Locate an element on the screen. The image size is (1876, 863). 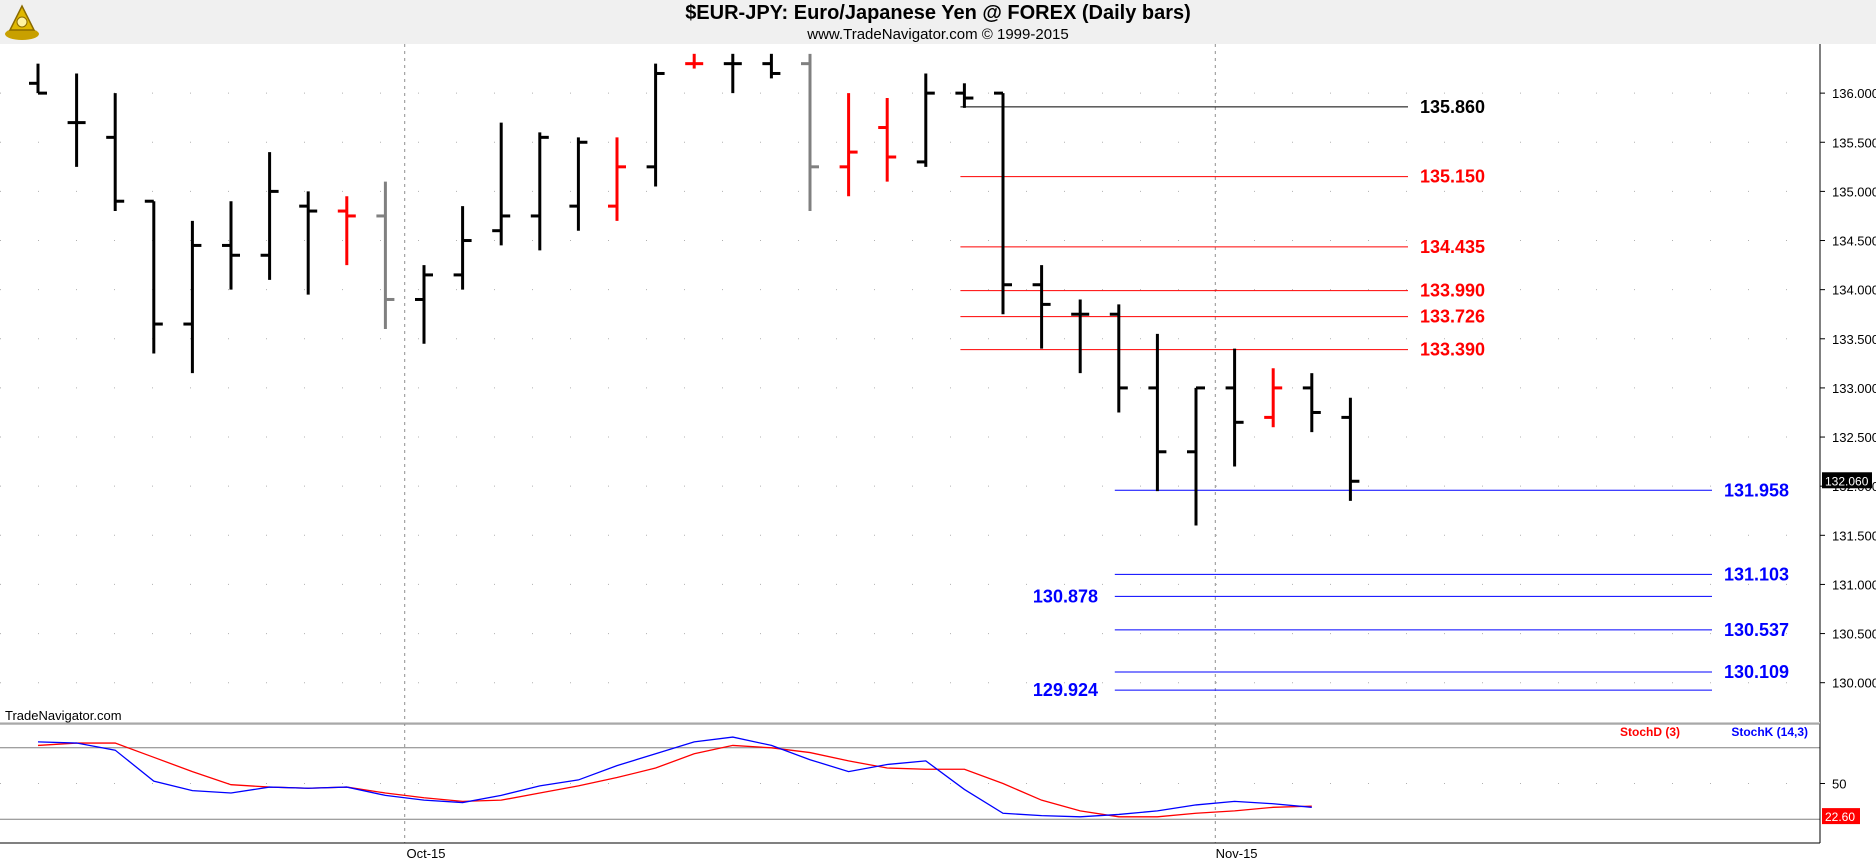
x-axis-label: Oct-15 is located at coordinates (425, 853).